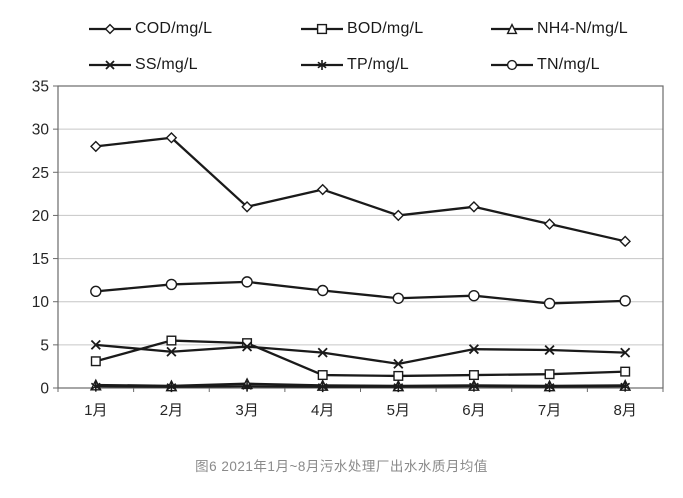 The image size is (683, 498). Describe the element at coordinates (582, 28) in the screenshot. I see `legend-label-nh4n: NH4-N/mg/L` at that location.